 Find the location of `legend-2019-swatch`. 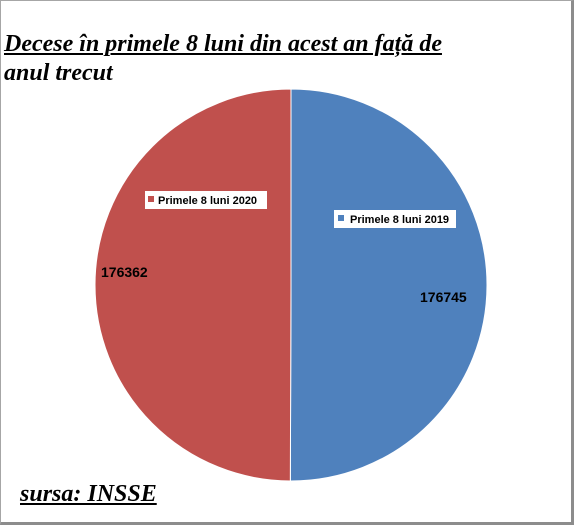

legend-2019-swatch is located at coordinates (341, 218).